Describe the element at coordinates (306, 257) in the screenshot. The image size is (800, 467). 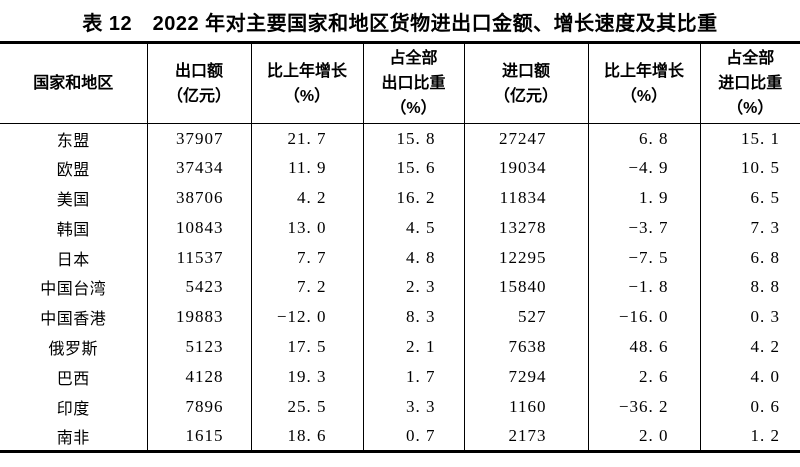
I see `value-cell-export_growth: 7. 7` at that location.